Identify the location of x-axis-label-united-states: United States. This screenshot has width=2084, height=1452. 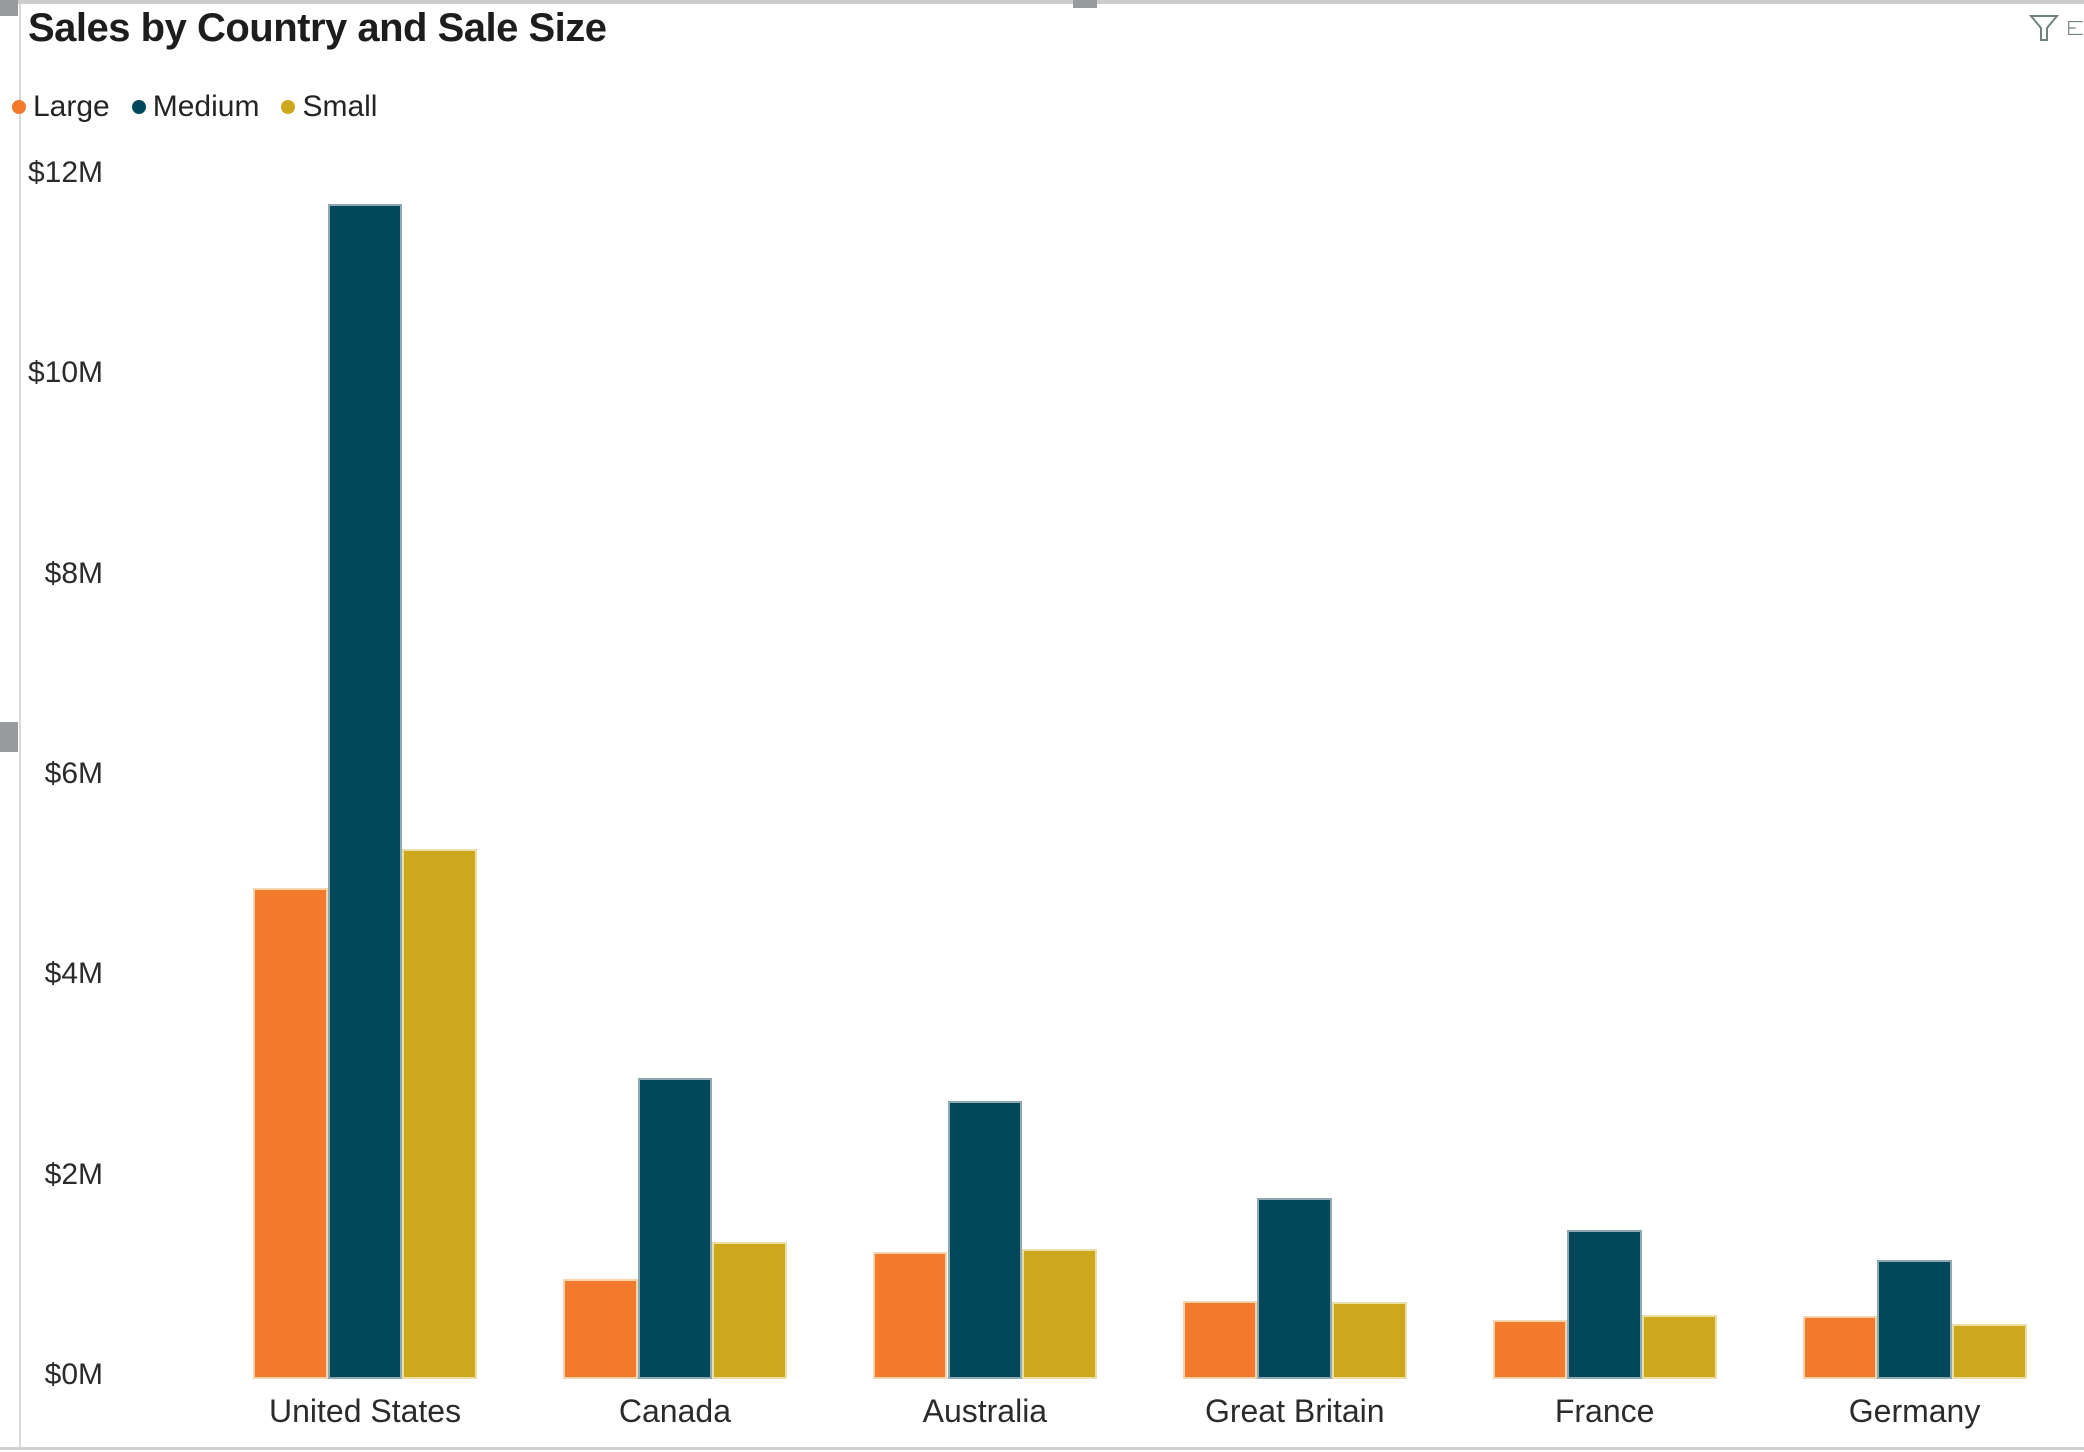
(365, 1411).